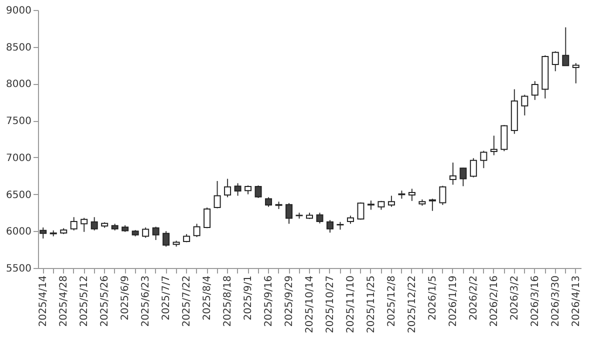  I want to click on y-tick-label: 7000, so click(19, 158).